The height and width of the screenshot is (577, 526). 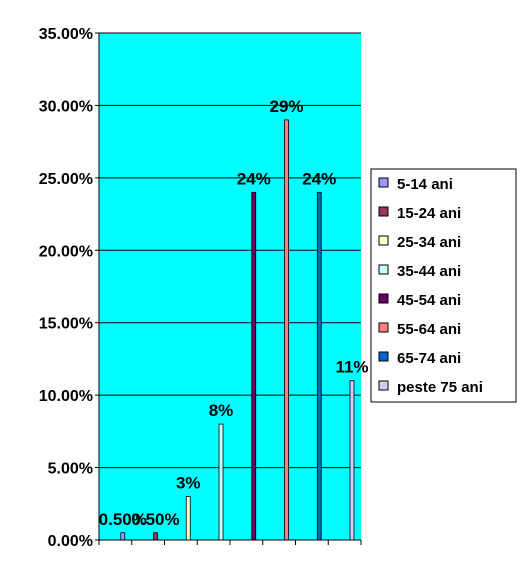 What do you see at coordinates (425, 184) in the screenshot?
I see `legend-label: 5-14 ani` at bounding box center [425, 184].